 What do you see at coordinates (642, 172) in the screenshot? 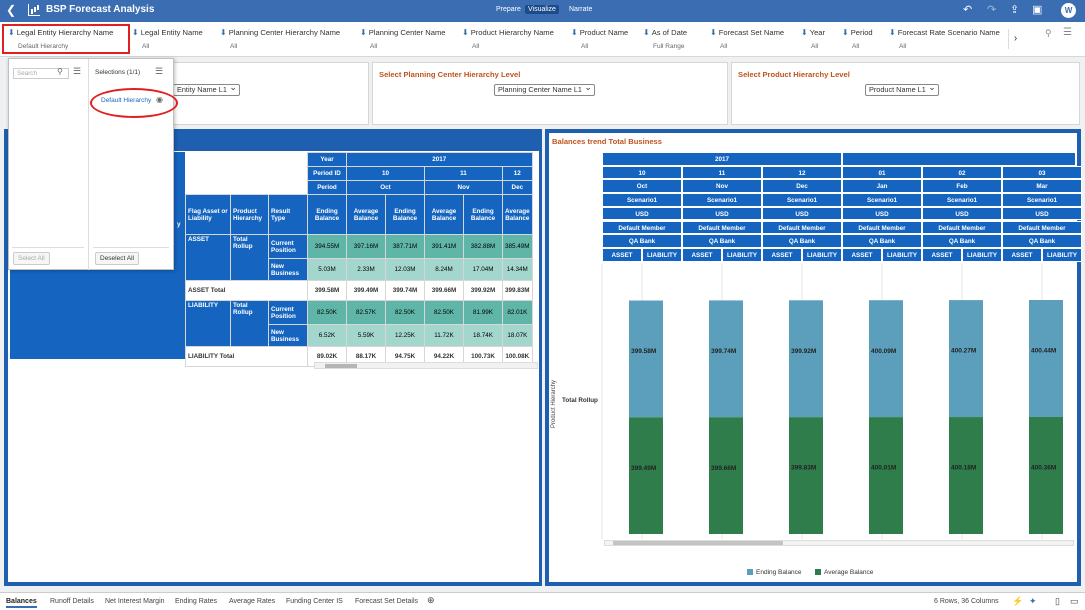
I see `header-period-id: 10` at bounding box center [642, 172].